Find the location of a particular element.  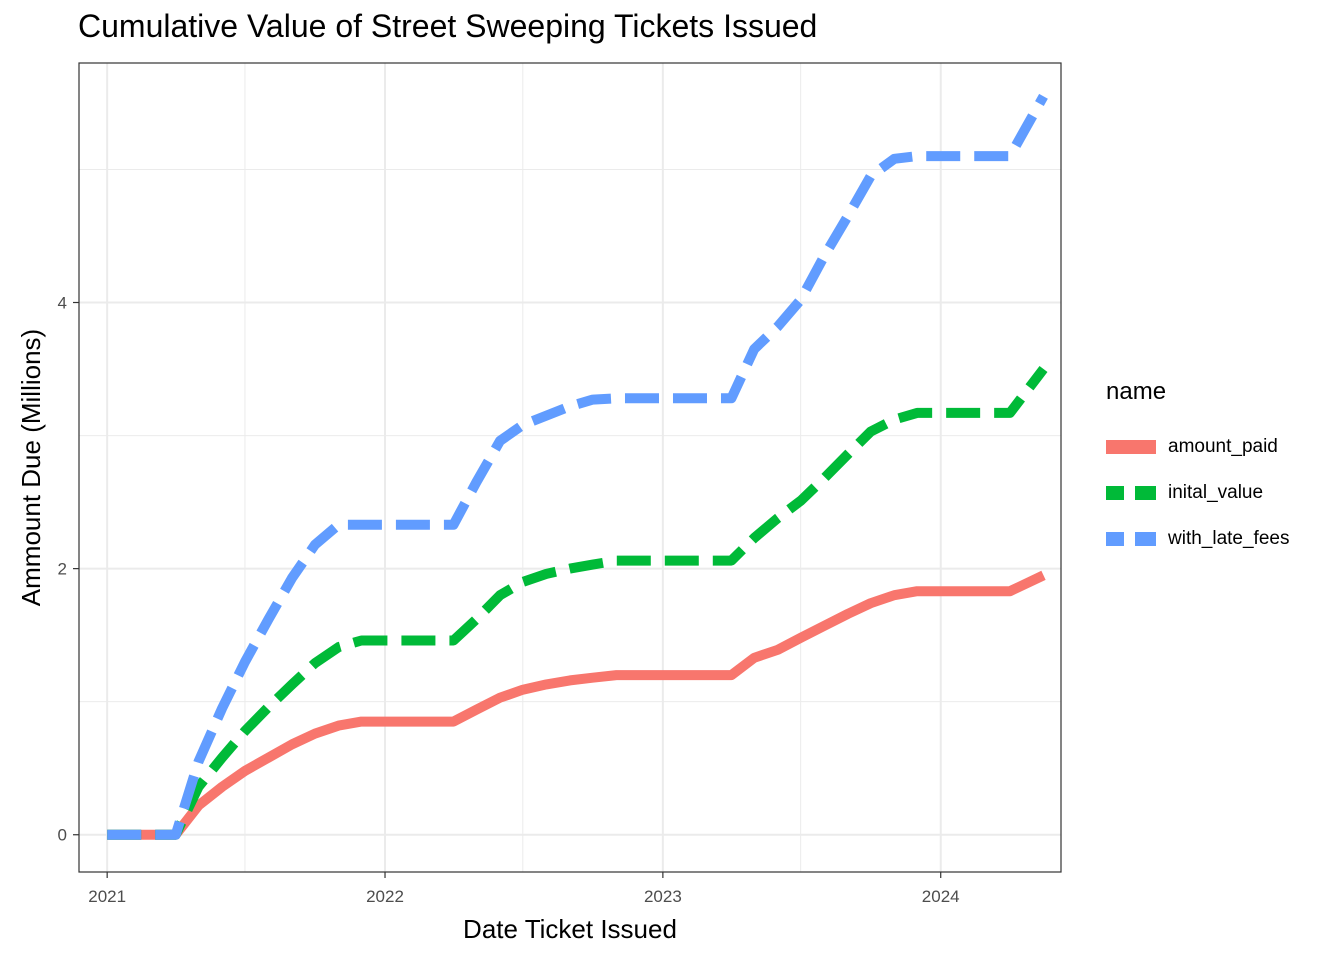

x-tick-label: 2021 is located at coordinates (107, 896).